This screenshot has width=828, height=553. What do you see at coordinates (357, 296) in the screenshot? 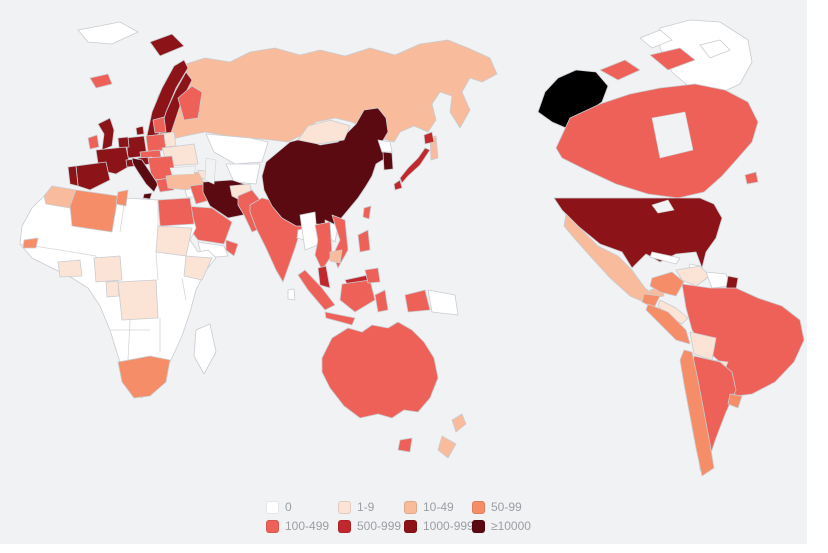
I see `country-indonesia-kalimantan` at bounding box center [357, 296].